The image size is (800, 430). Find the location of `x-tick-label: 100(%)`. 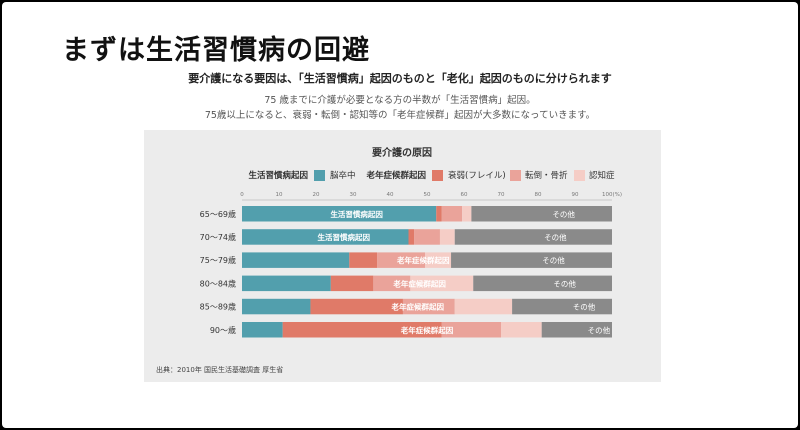

x-tick-label: 100(%) is located at coordinates (612, 195).